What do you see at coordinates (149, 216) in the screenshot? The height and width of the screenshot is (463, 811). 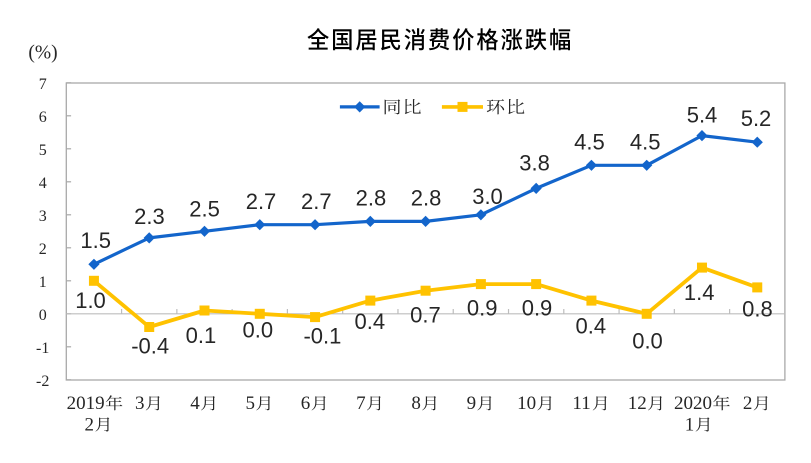 I see `svg-text: 2.3` at bounding box center [149, 216].